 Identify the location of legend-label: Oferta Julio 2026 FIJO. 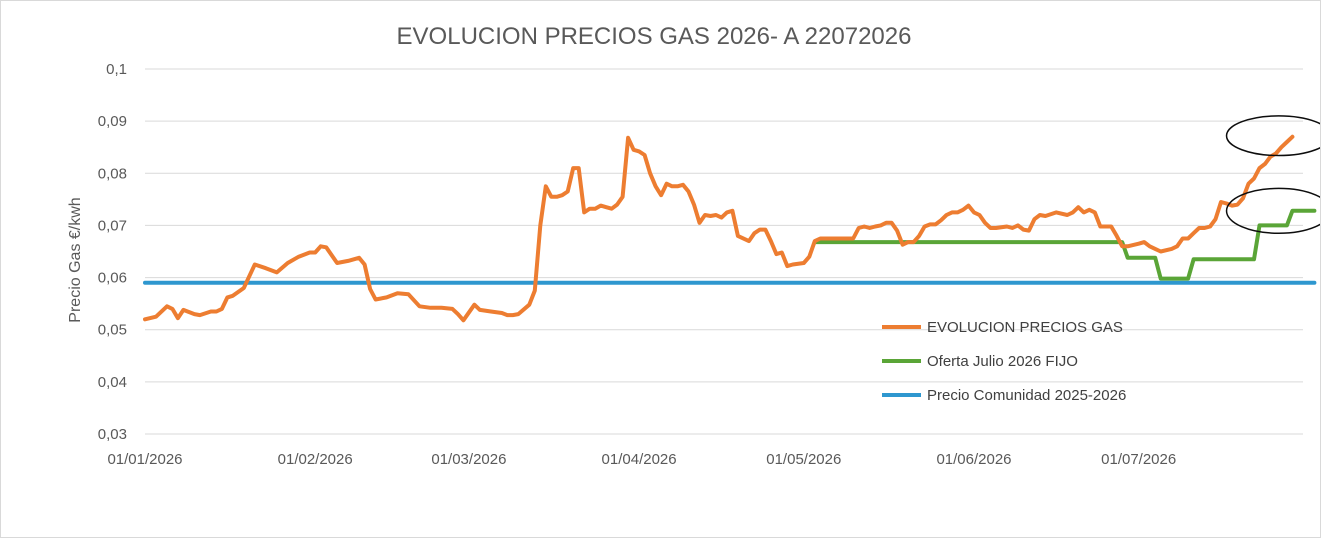
(1002, 361).